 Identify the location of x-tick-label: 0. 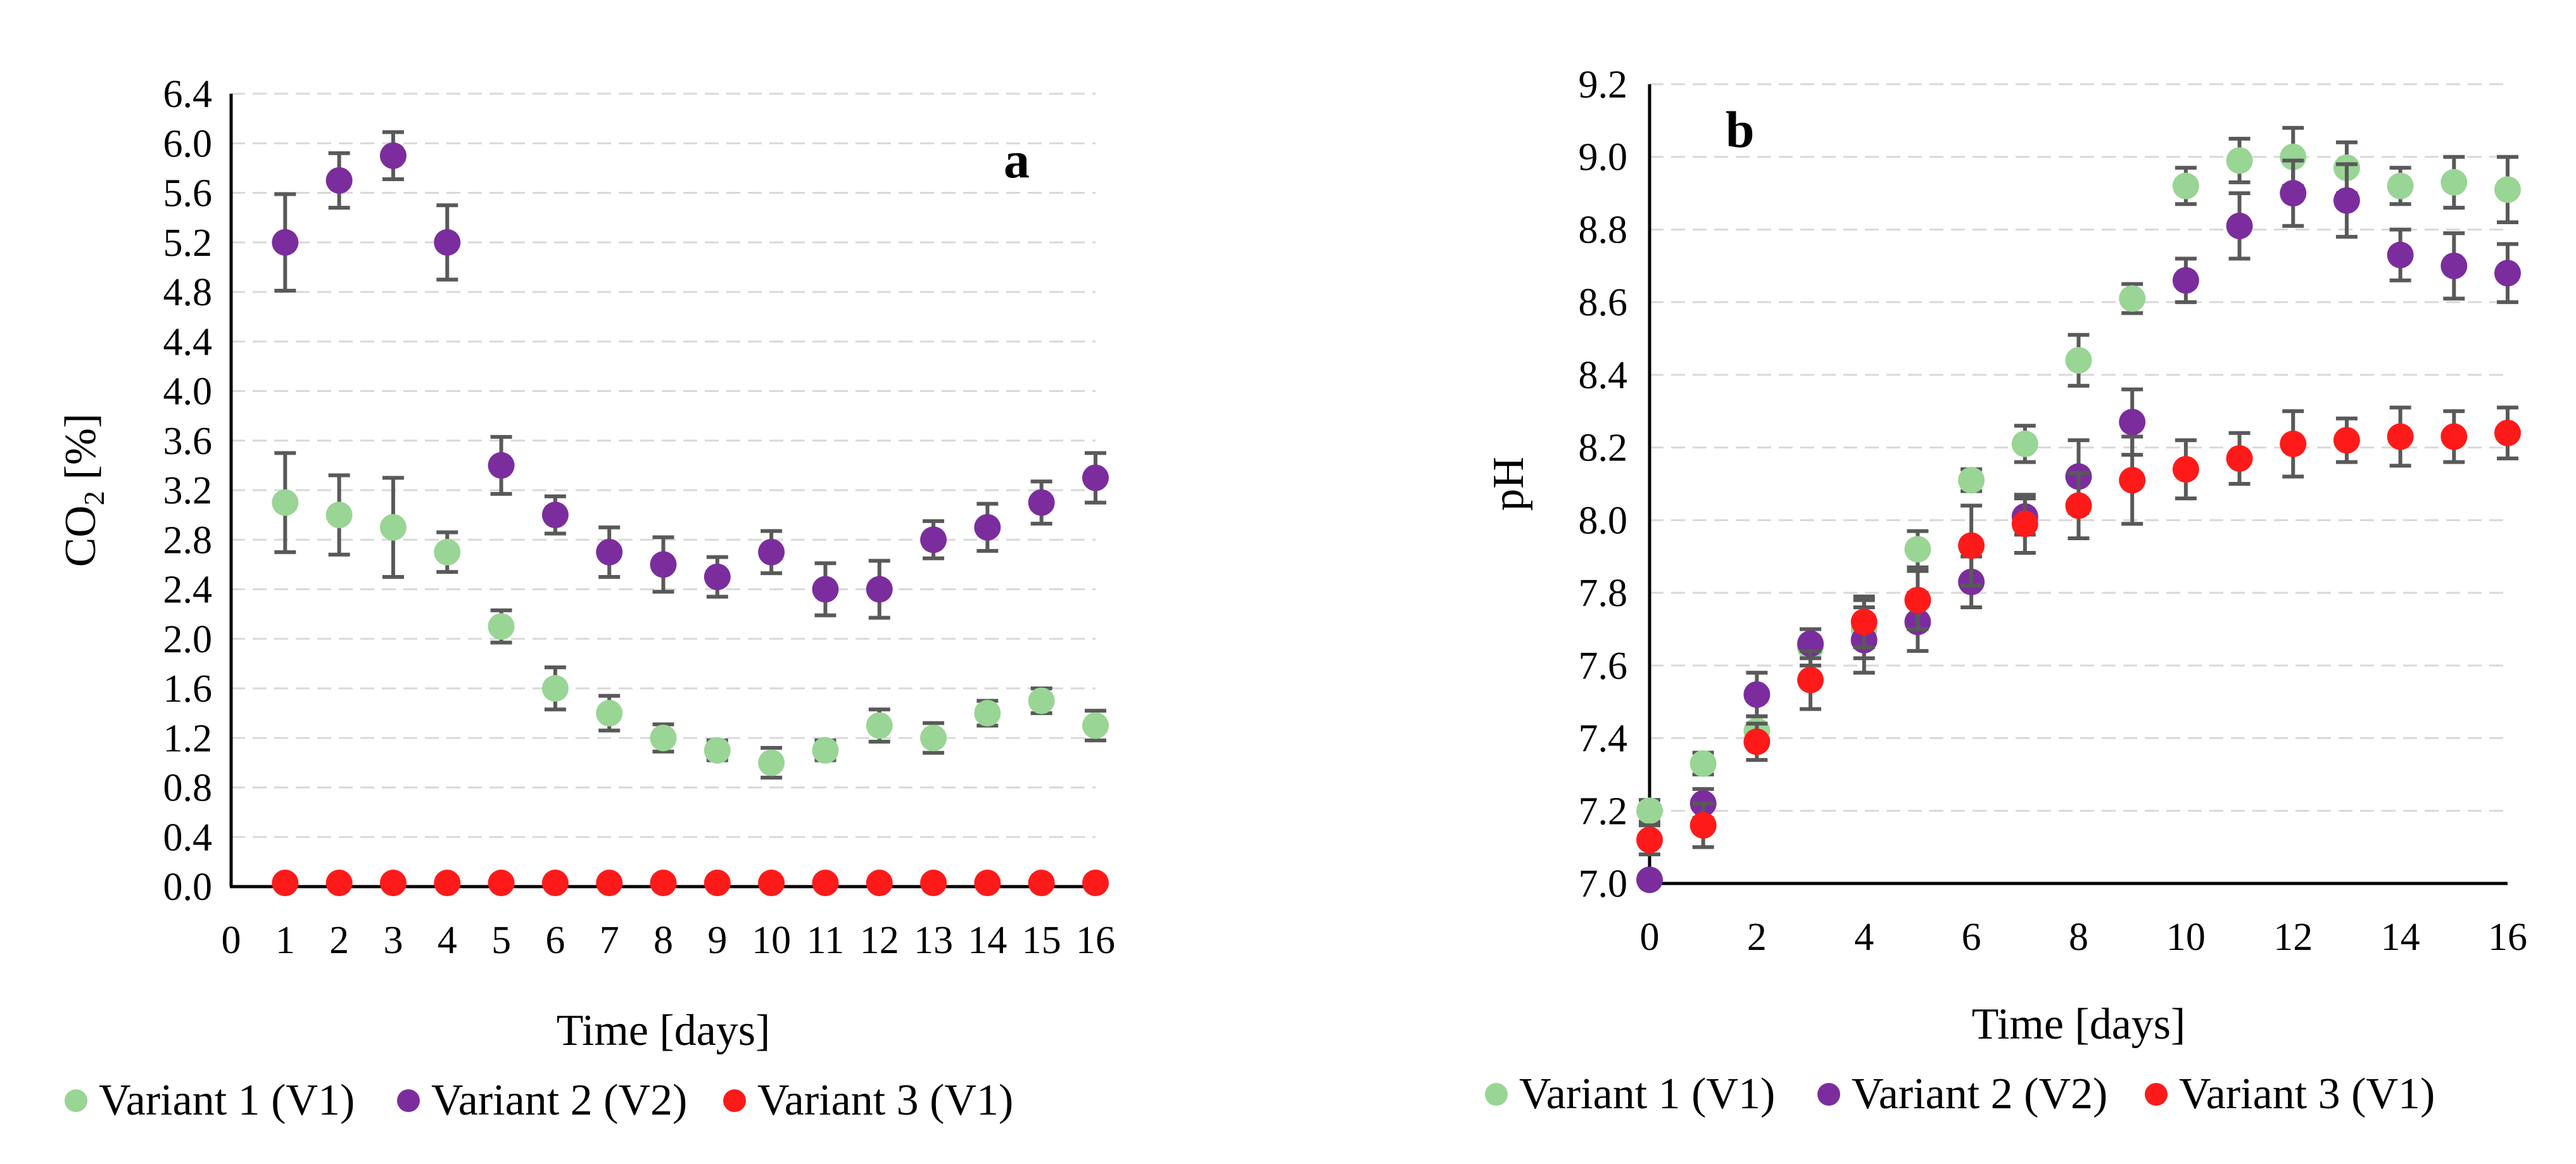
(231, 940).